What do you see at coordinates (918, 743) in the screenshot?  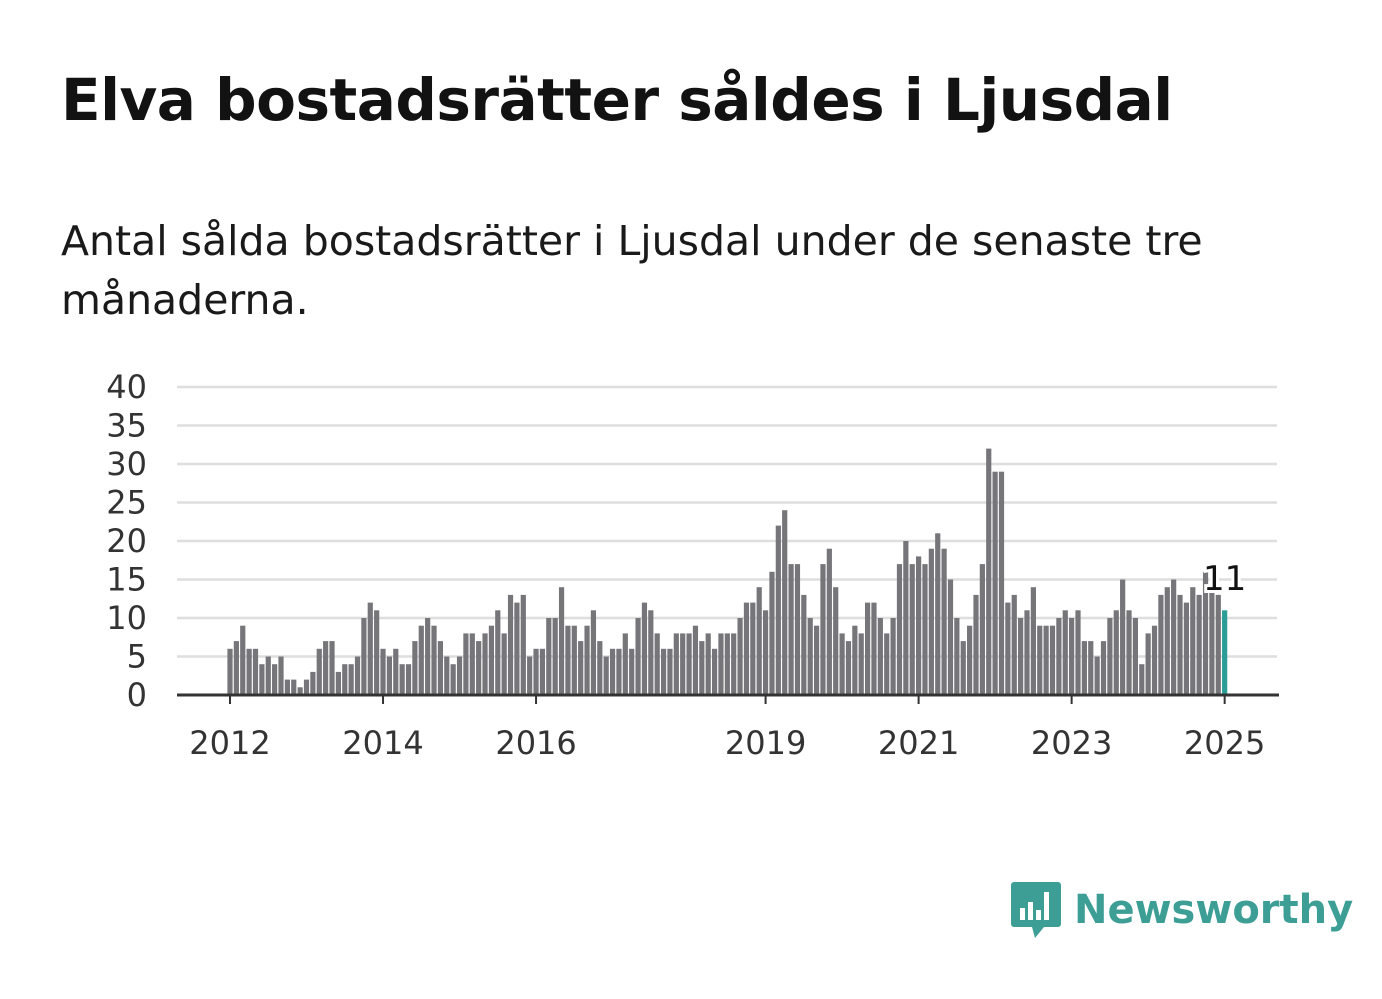 I see `x-tick-label-2021: 2021` at bounding box center [918, 743].